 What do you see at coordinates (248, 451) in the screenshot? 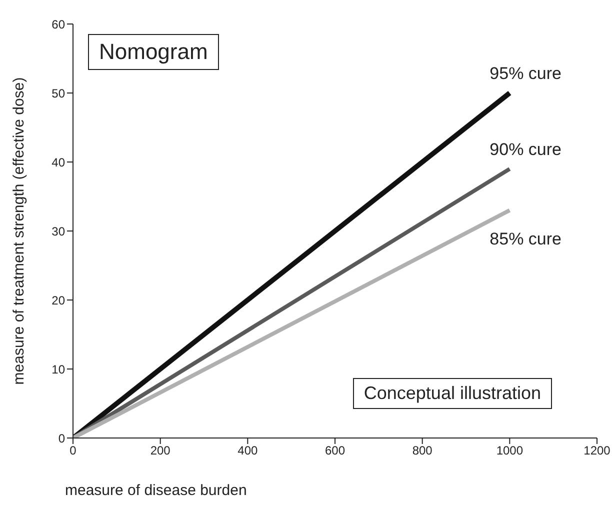
I see `x-tick-label: 400` at bounding box center [248, 451].